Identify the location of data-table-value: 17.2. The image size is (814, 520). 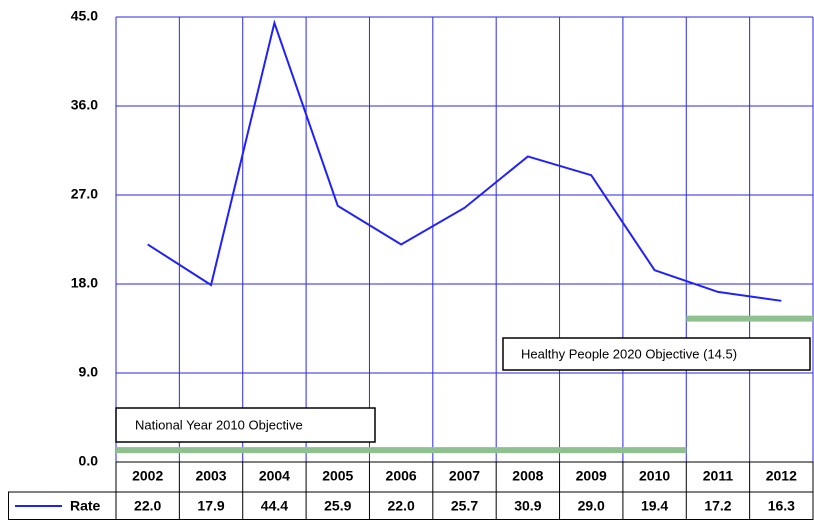
(717, 506).